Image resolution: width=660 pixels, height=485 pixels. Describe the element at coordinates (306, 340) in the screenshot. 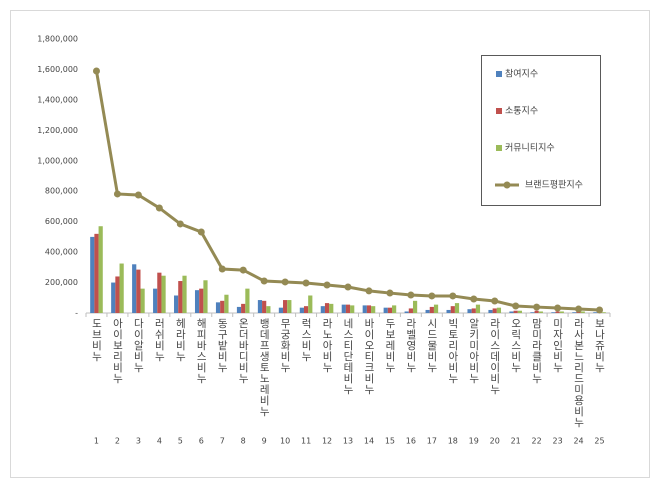

I see `x-tick-label: 럭스비누` at that location.